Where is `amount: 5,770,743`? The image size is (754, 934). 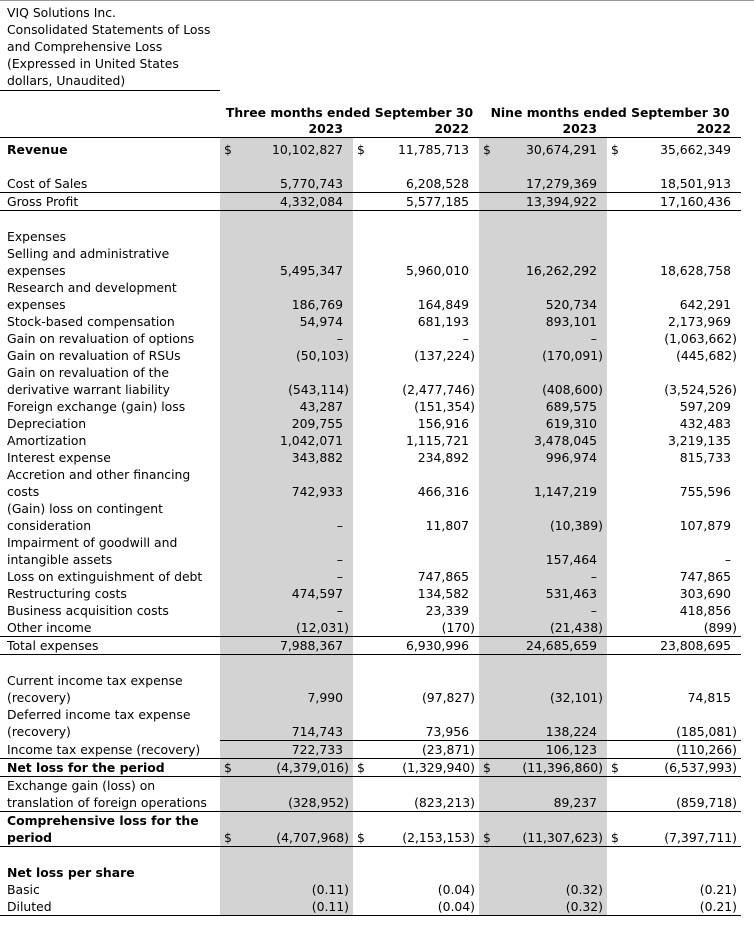 amount: 5,770,743 is located at coordinates (311, 183).